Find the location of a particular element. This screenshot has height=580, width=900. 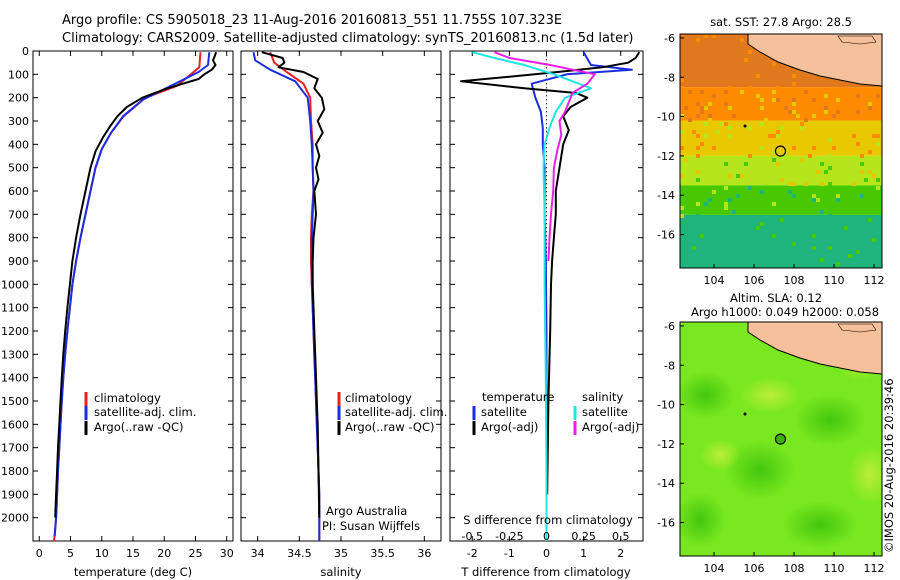

y-tick-label: 1900 is located at coordinates (15, 494).